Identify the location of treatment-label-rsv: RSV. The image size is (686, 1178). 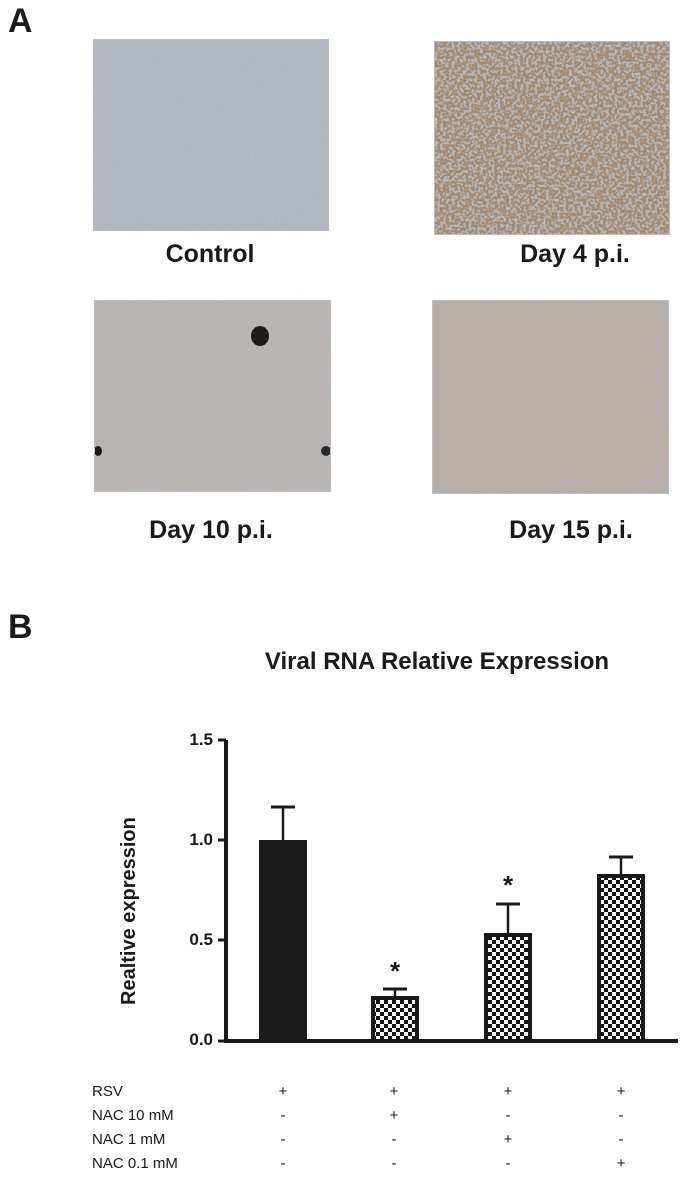
(107, 1091).